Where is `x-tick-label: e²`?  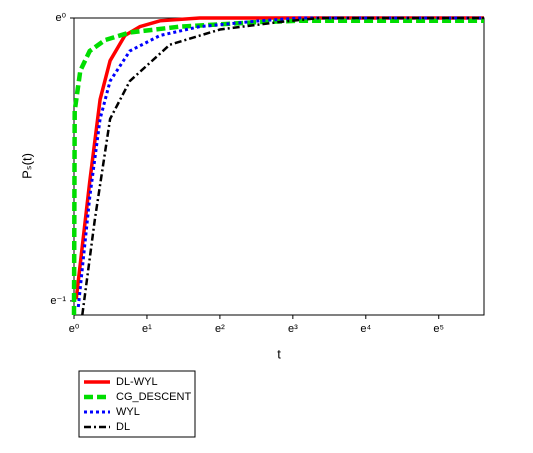 x-tick-label: e² is located at coordinates (220, 329).